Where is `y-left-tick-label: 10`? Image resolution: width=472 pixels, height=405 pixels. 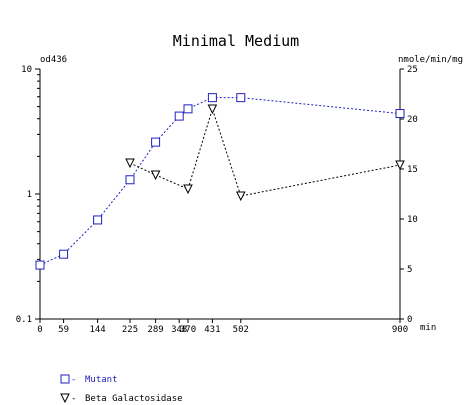 y-left-tick-label: 10 is located at coordinates (26, 70).